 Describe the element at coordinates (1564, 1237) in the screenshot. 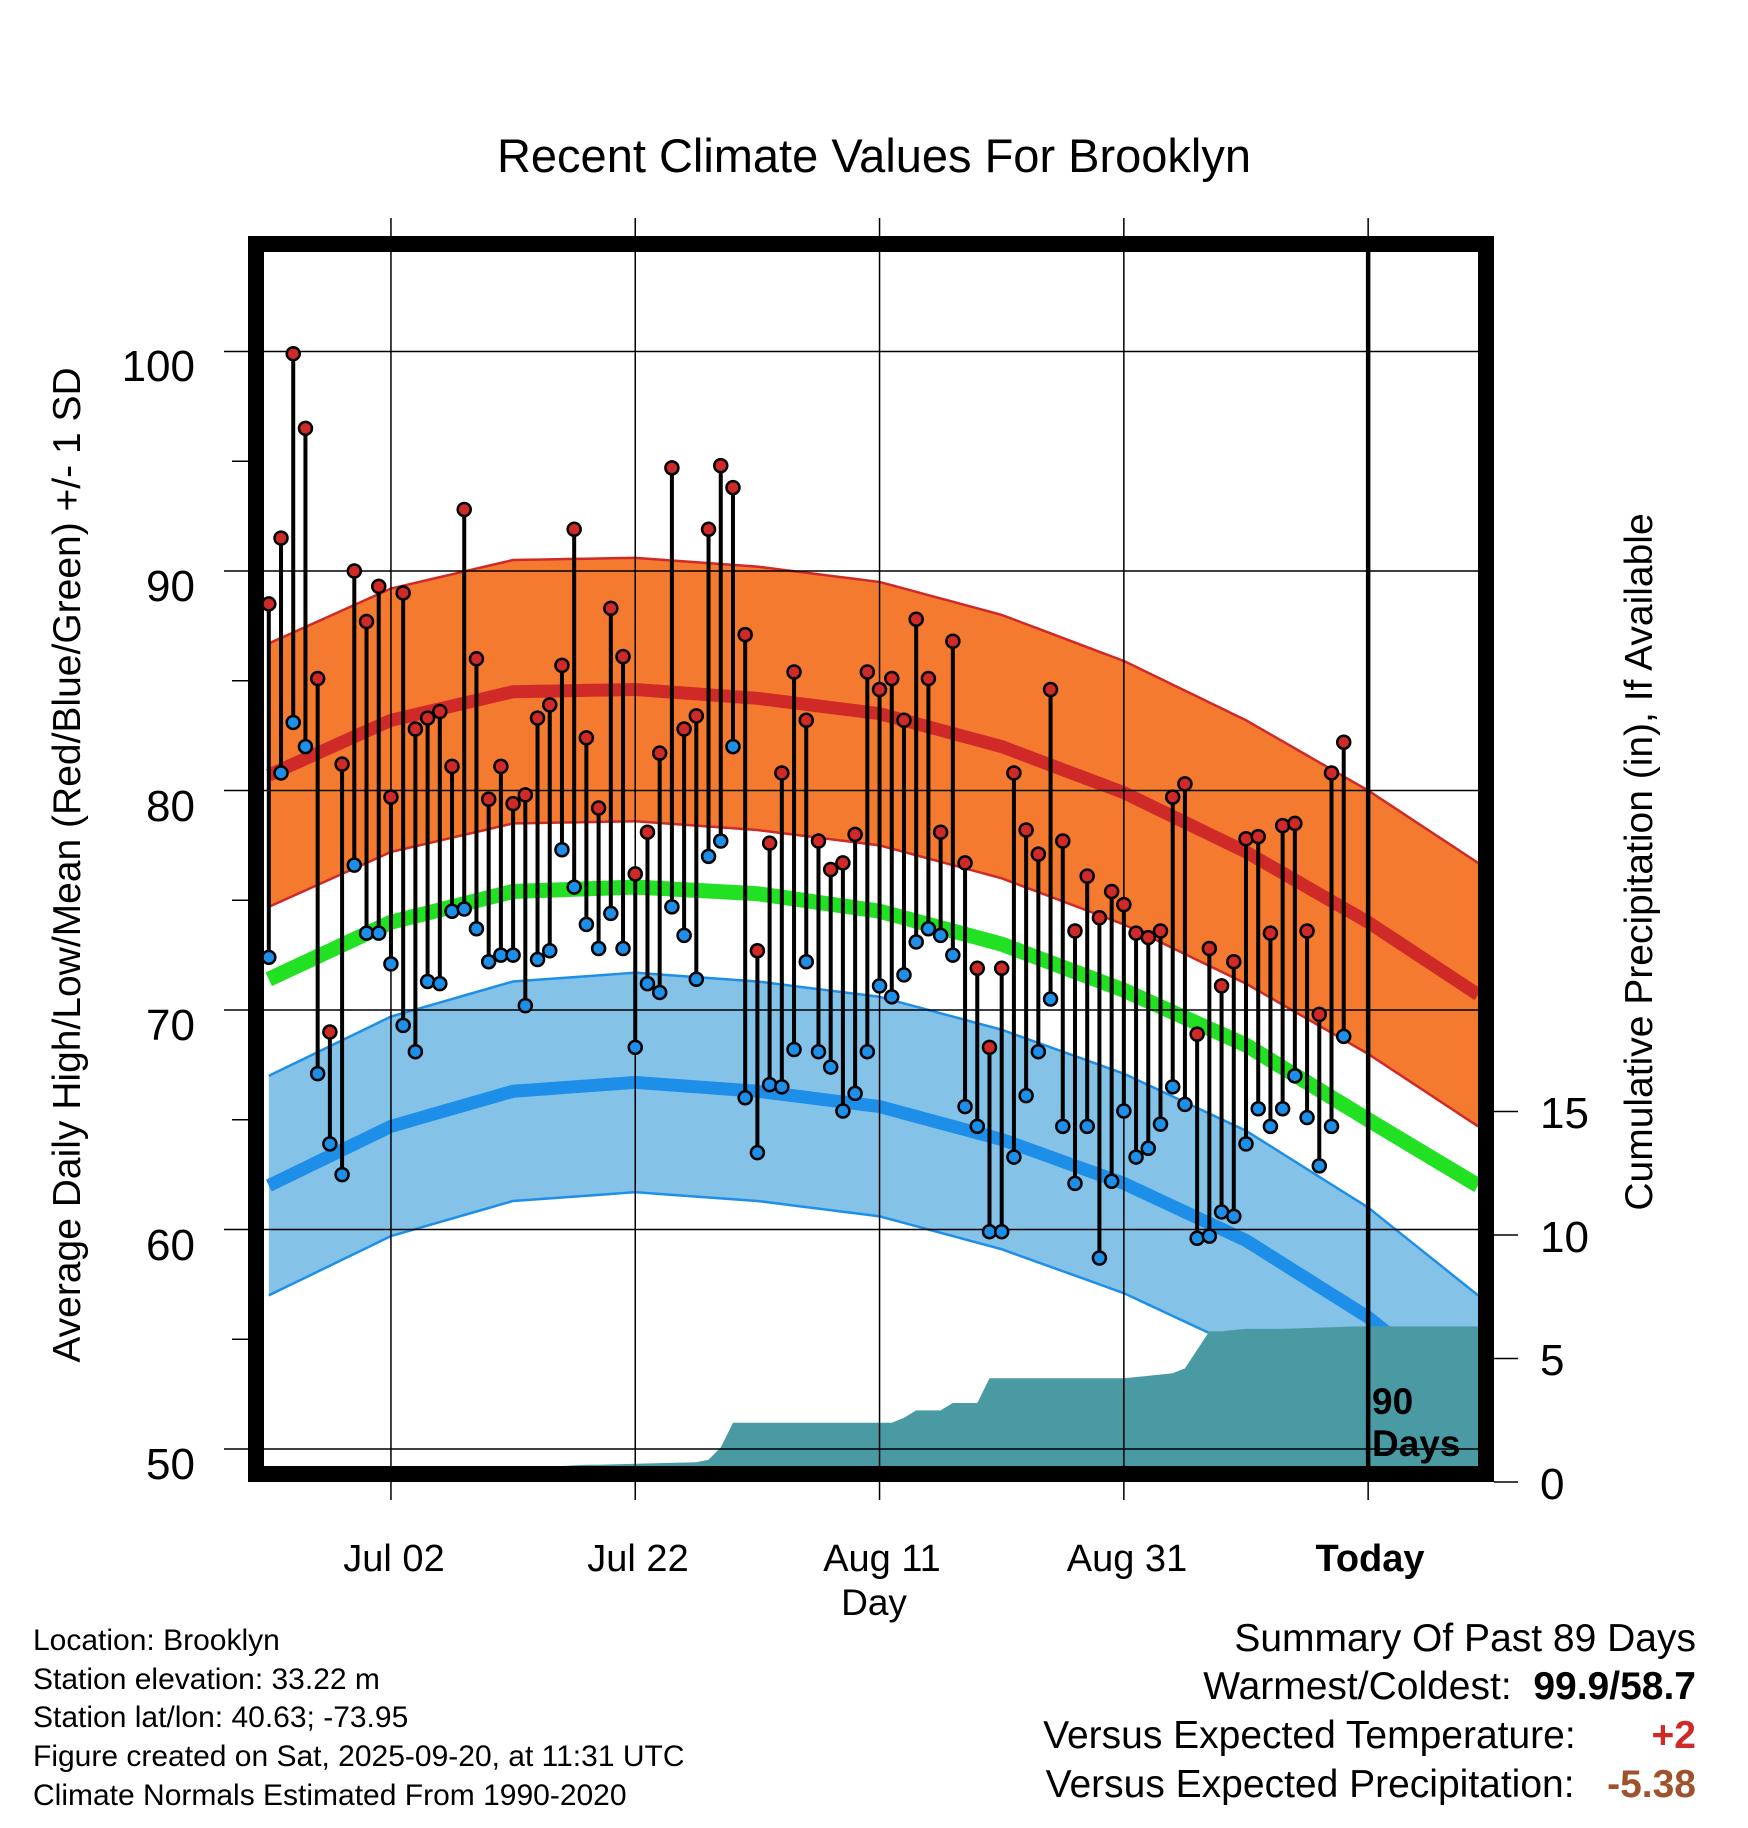

I see `y2-tick-label: 10` at that location.